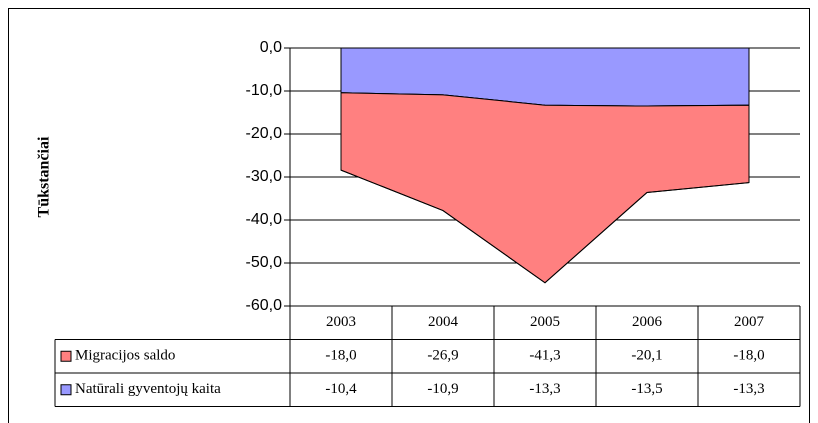 The image size is (818, 423). Describe the element at coordinates (44, 176) in the screenshot. I see `y-axis-label: Tūkstančiai` at that location.